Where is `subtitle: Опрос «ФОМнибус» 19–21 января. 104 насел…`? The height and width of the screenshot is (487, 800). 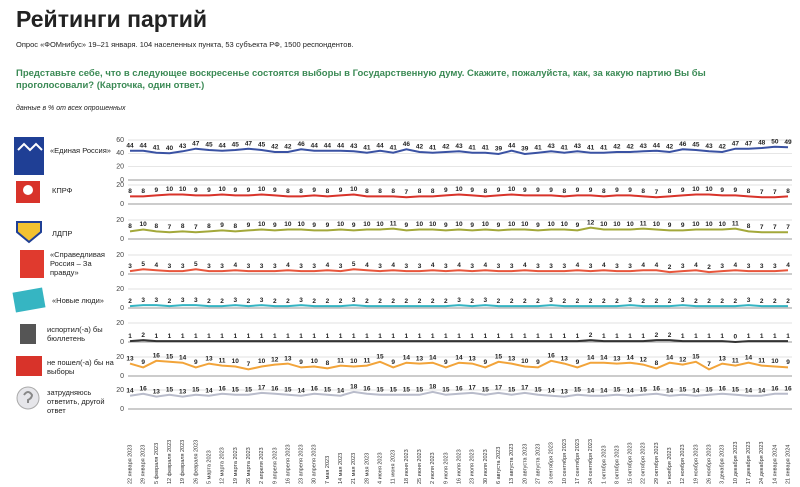 subtitle: Опрос «ФОМнибус» 19–21 января. 104 насел… is located at coordinates (185, 44).